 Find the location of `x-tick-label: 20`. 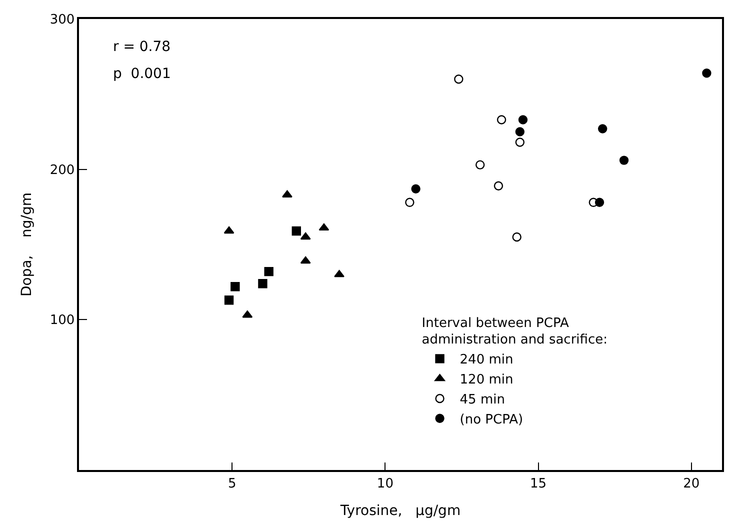

x-tick-label: 20 is located at coordinates (691, 484).